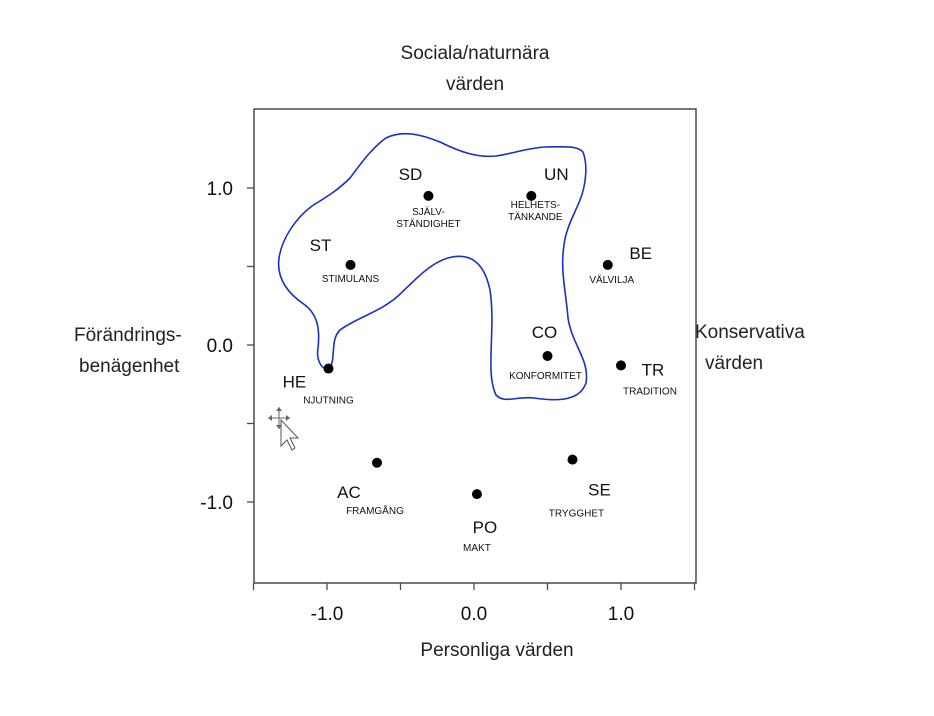 The height and width of the screenshot is (716, 934). What do you see at coordinates (411, 174) in the screenshot?
I see `point-code-label: SD` at bounding box center [411, 174].